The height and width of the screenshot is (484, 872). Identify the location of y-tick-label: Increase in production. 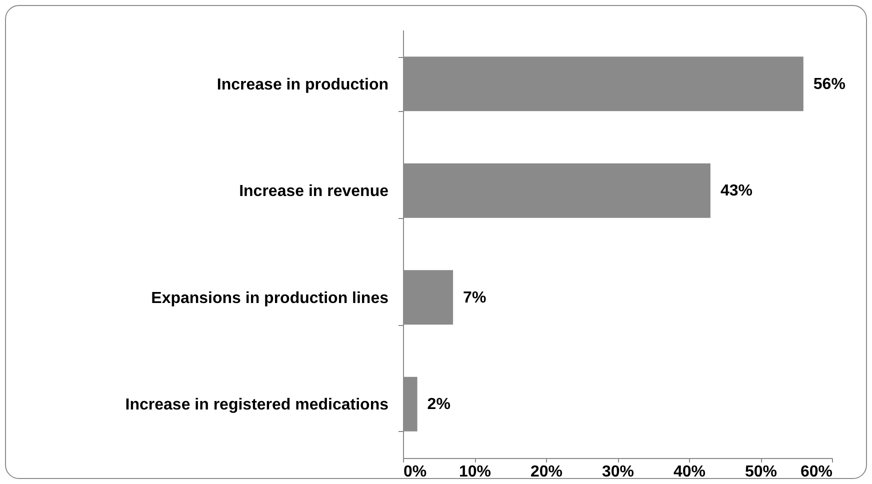
(302, 85).